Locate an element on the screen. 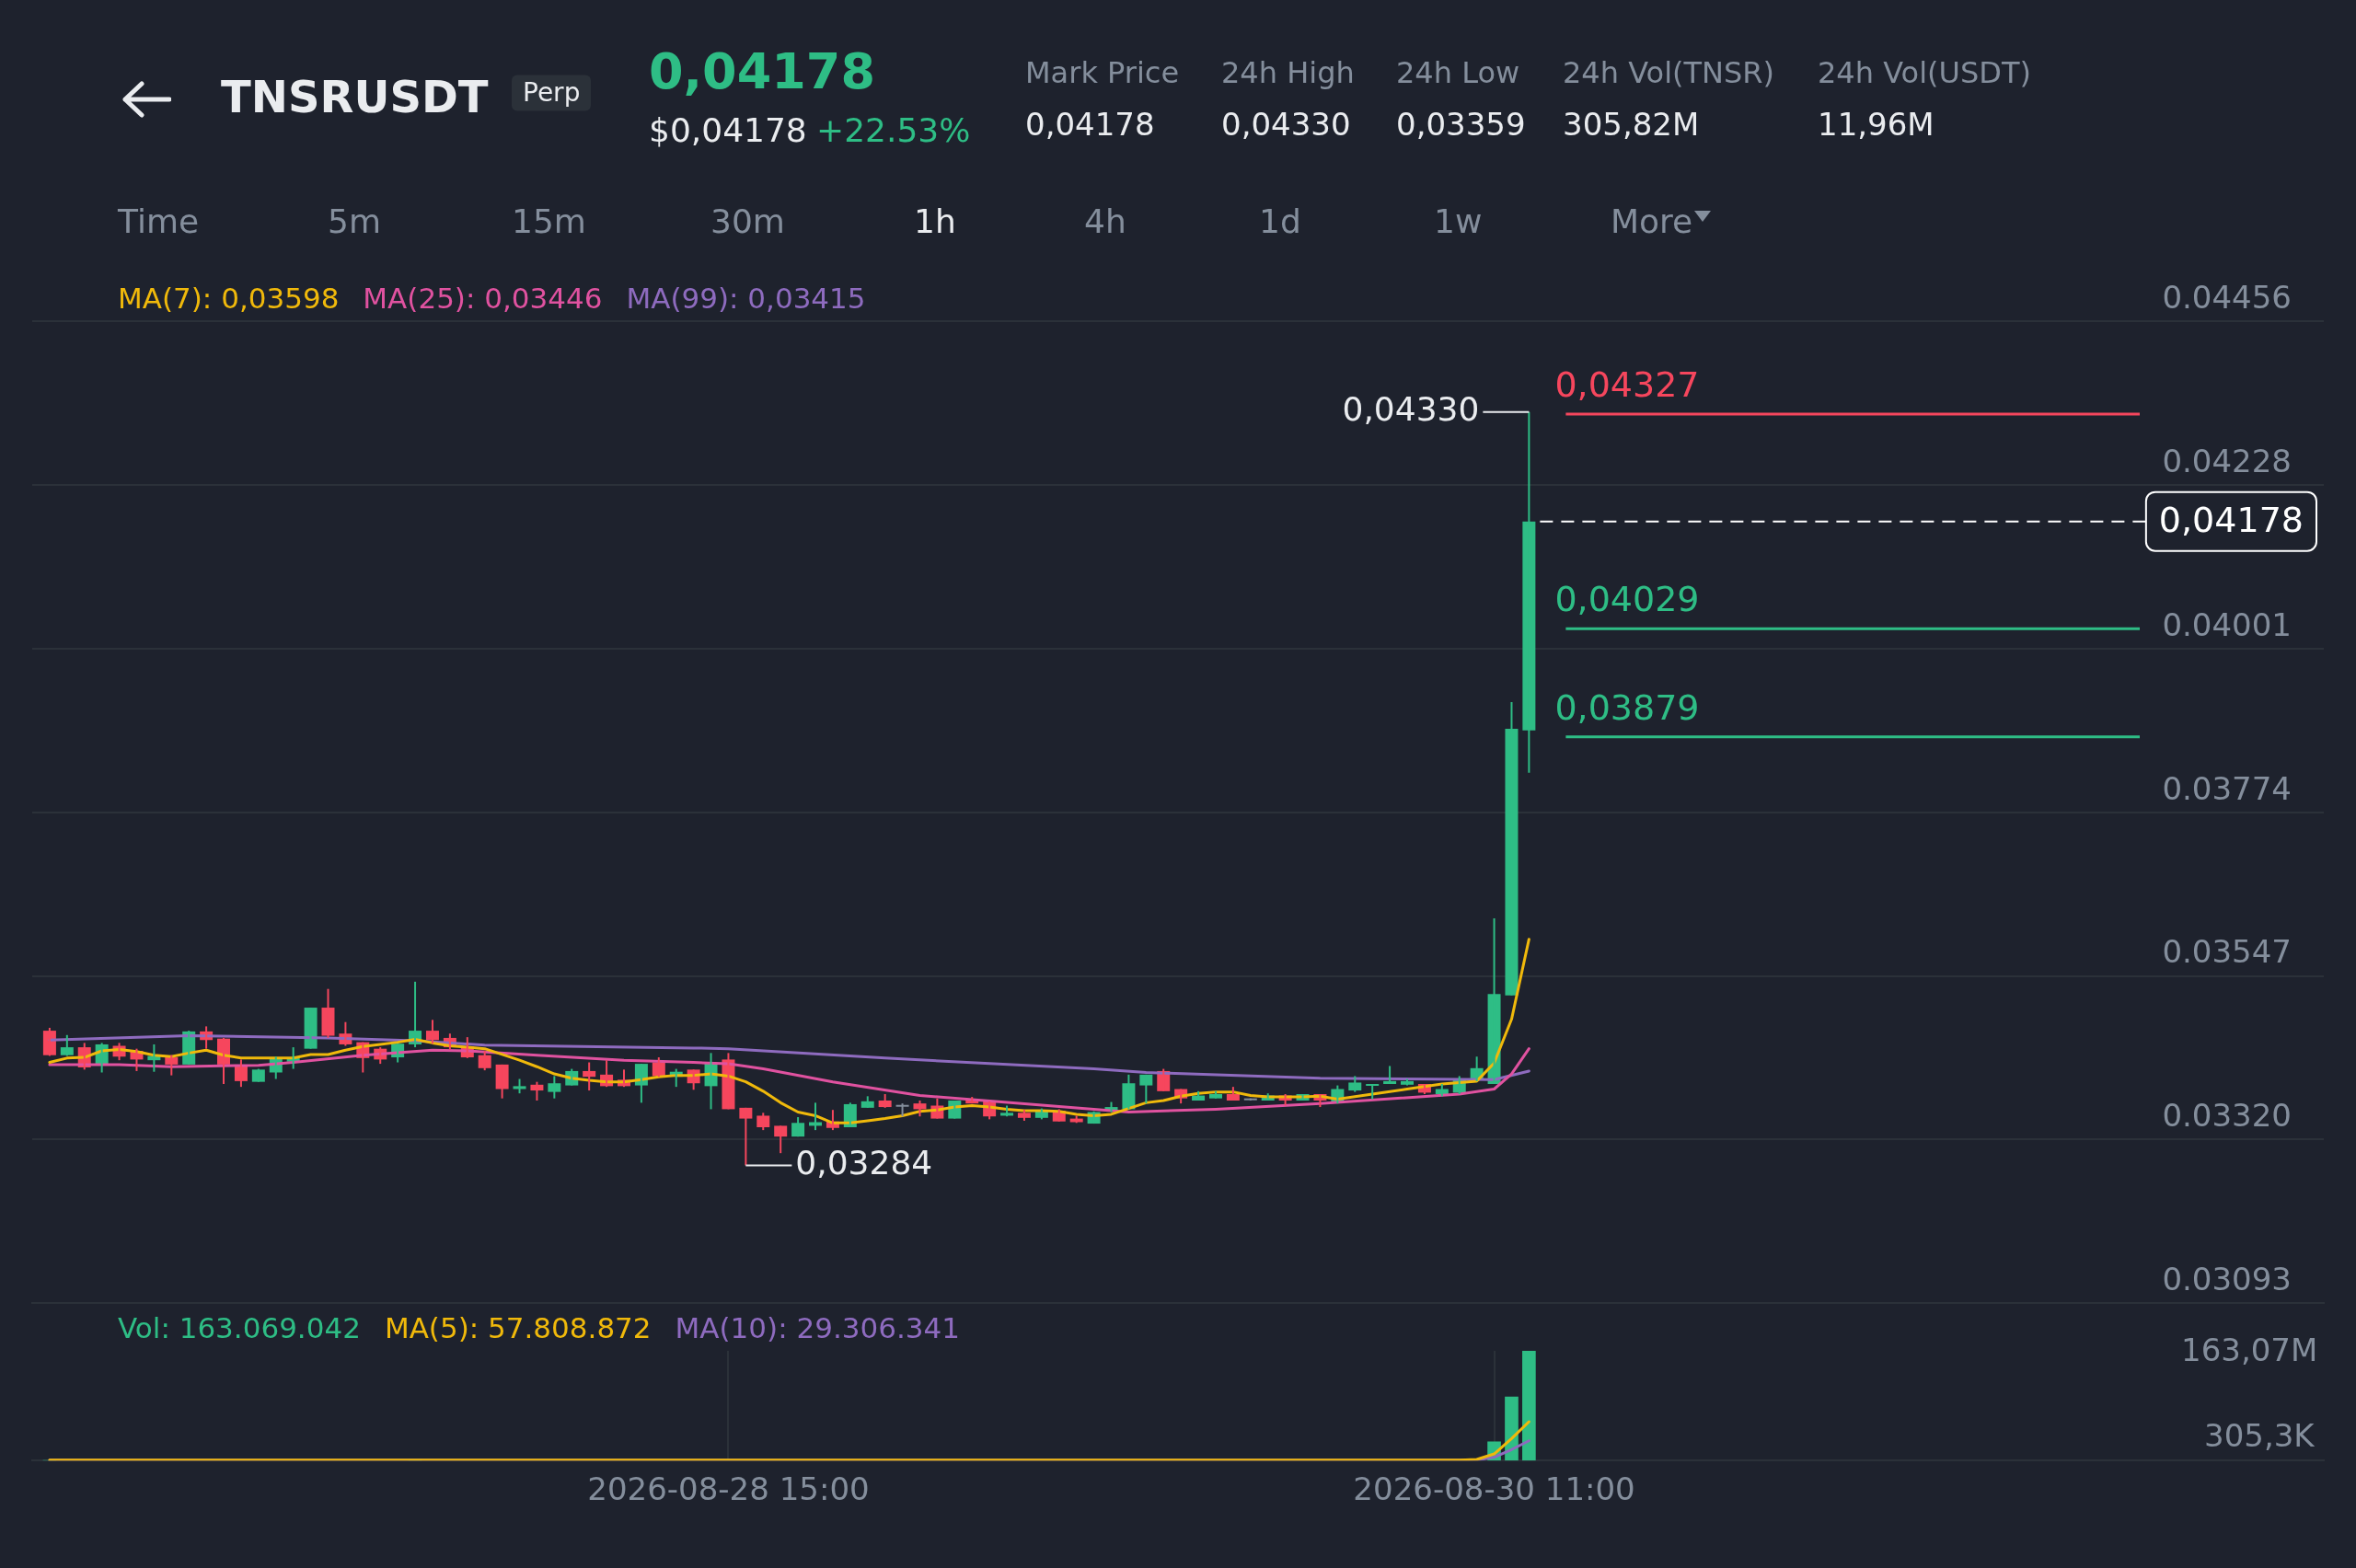 The image size is (2356, 1568). text: 24h High is located at coordinates (1288, 73).